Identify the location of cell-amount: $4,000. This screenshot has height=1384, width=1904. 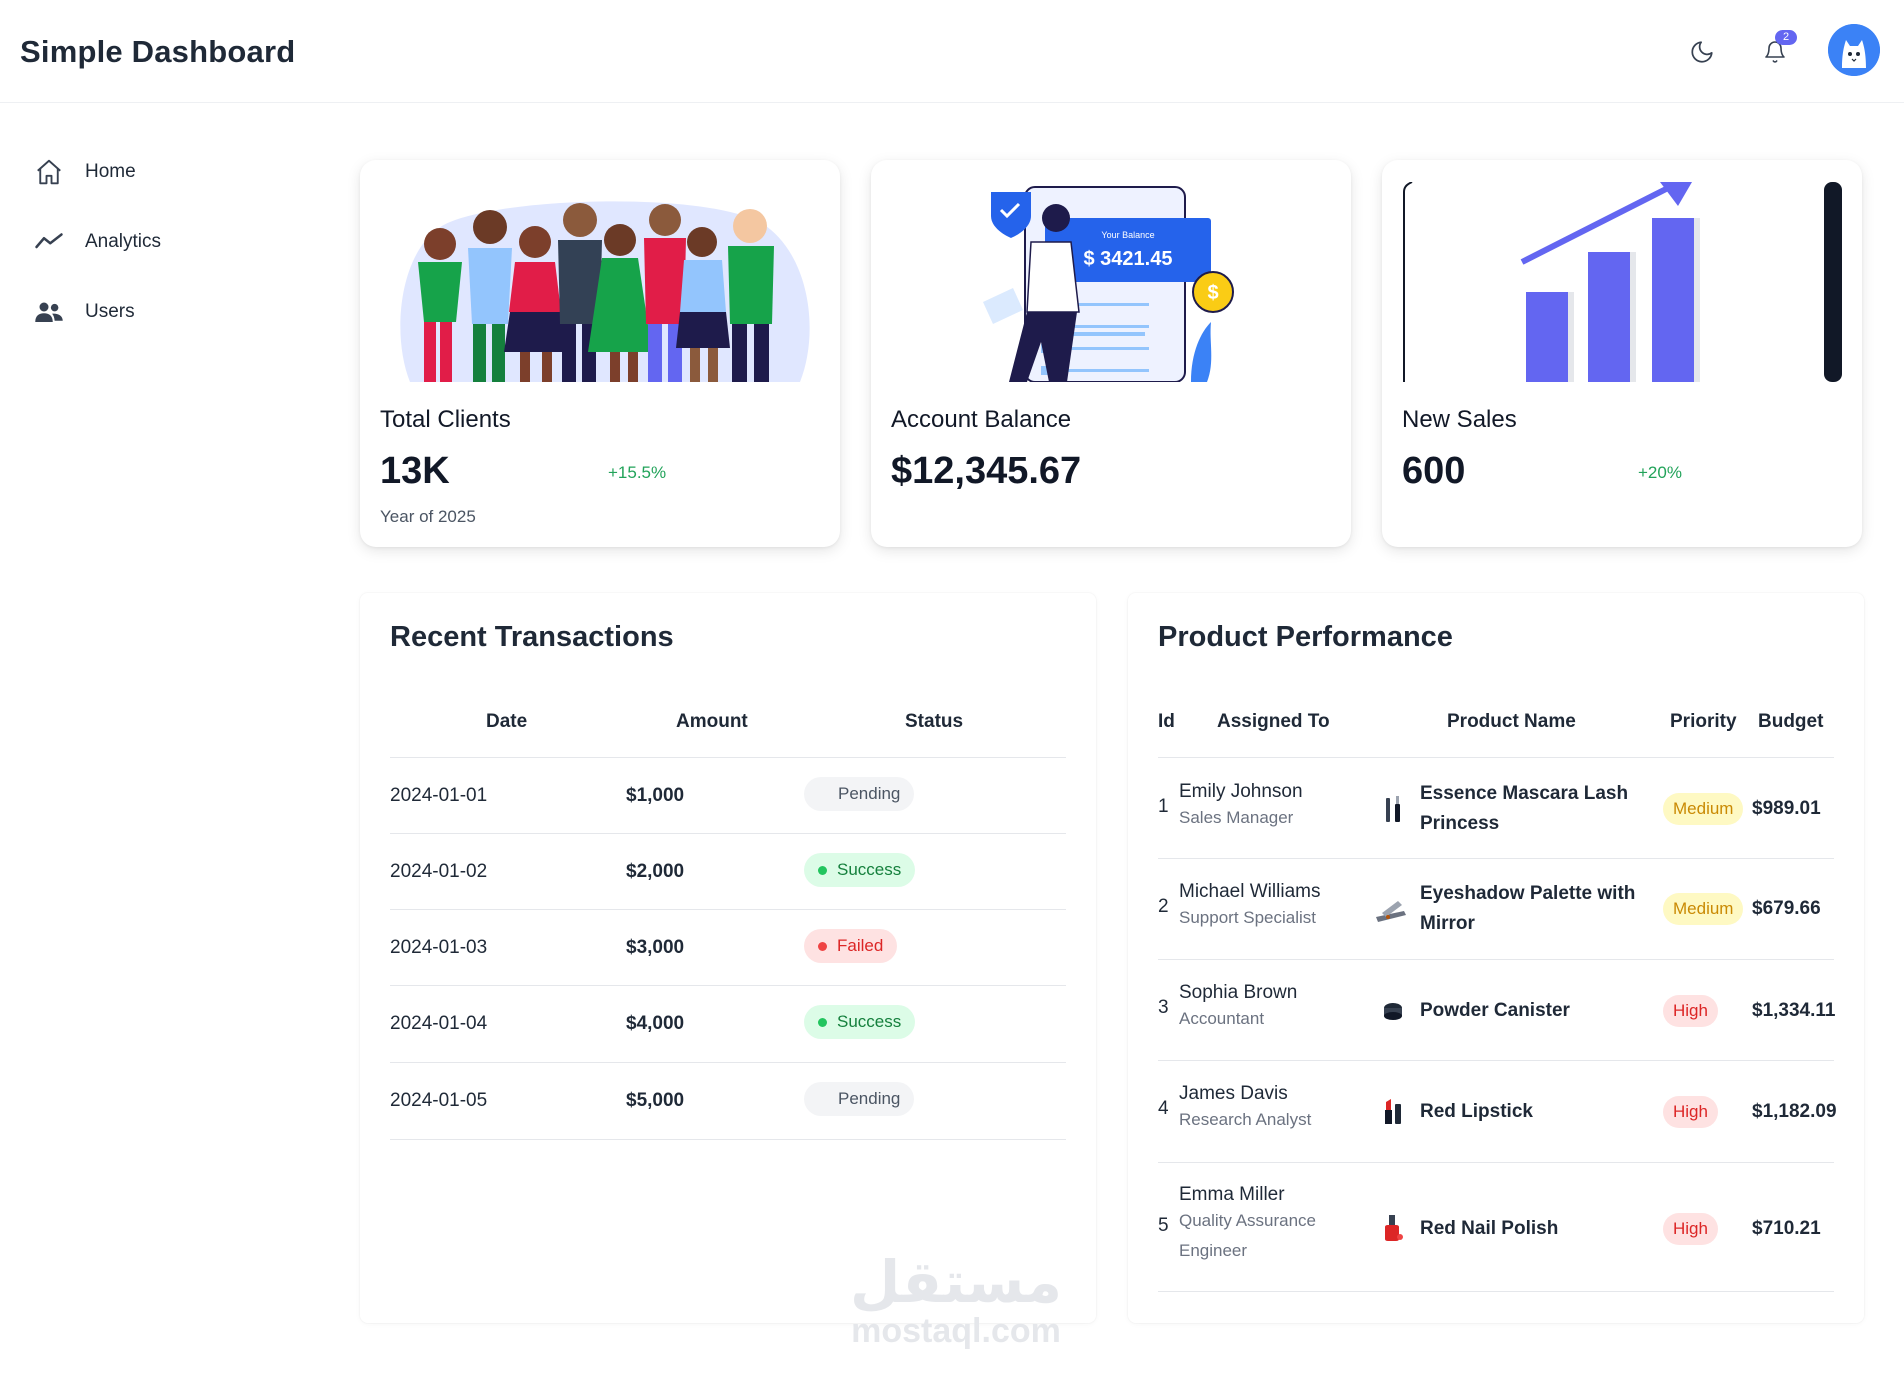
(655, 1023).